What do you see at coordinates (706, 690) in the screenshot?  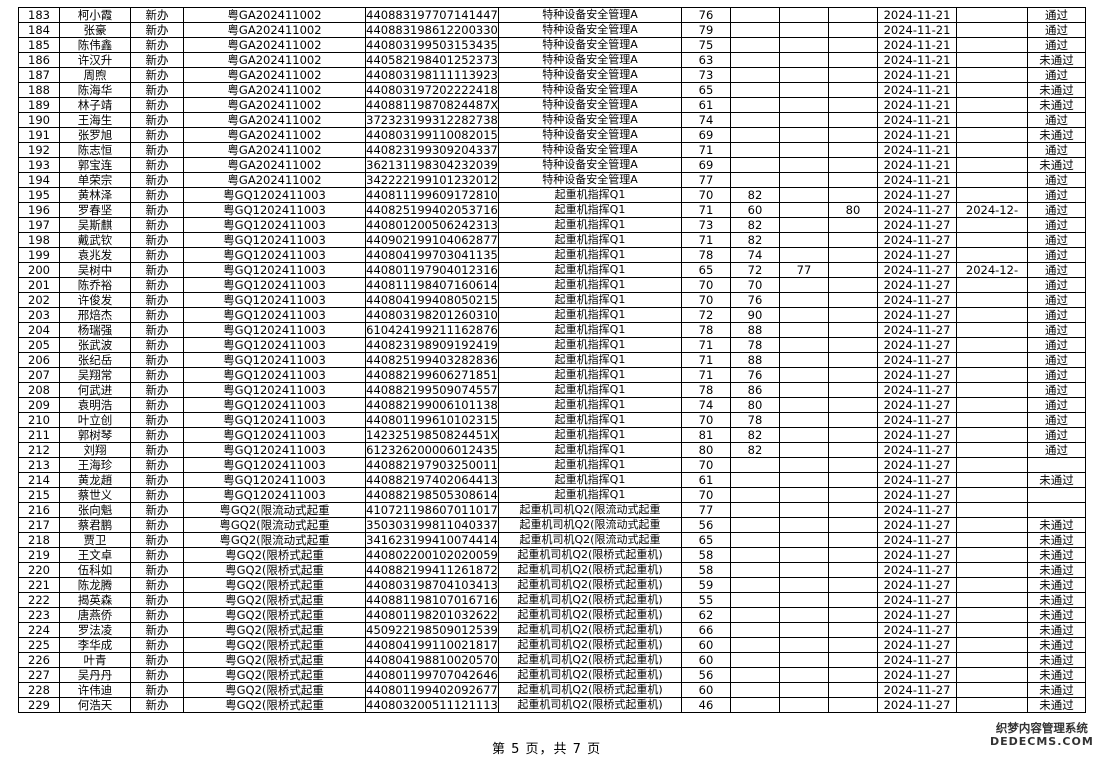 I see `score1-cell: 60` at bounding box center [706, 690].